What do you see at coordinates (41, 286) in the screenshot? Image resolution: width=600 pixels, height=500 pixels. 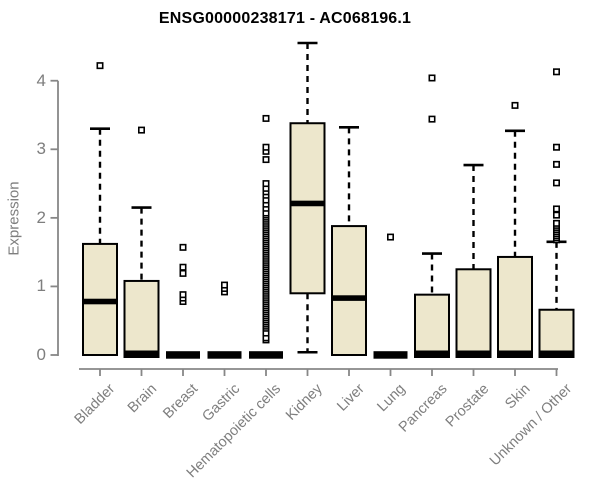 I see `y-tick-label: 1` at bounding box center [41, 286].